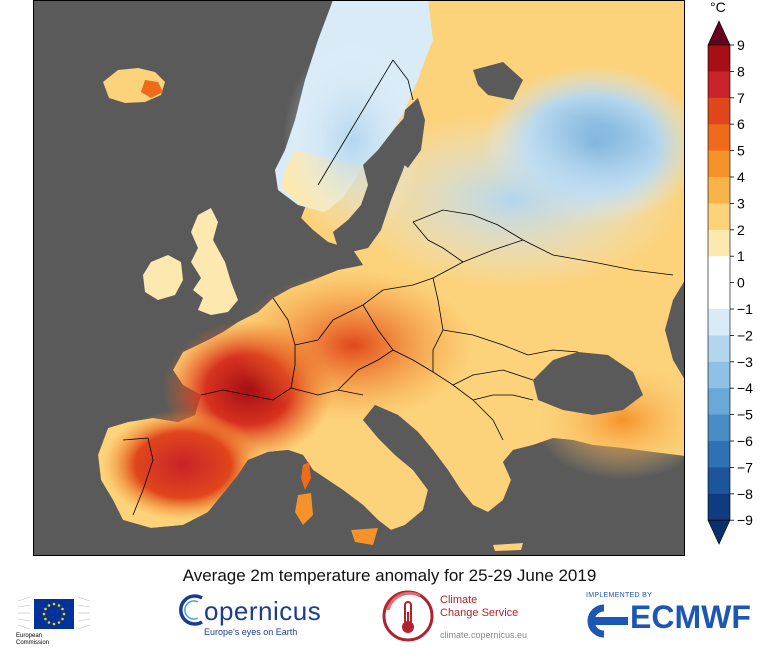 Image resolution: width=779 pixels, height=650 pixels. What do you see at coordinates (745, 441) in the screenshot?
I see `colorbar-tick-label: −6` at bounding box center [745, 441].